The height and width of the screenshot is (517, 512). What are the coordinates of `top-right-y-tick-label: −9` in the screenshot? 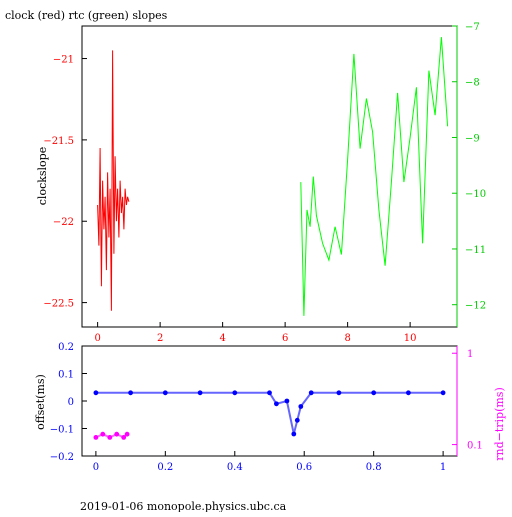 It's located at (472, 138).